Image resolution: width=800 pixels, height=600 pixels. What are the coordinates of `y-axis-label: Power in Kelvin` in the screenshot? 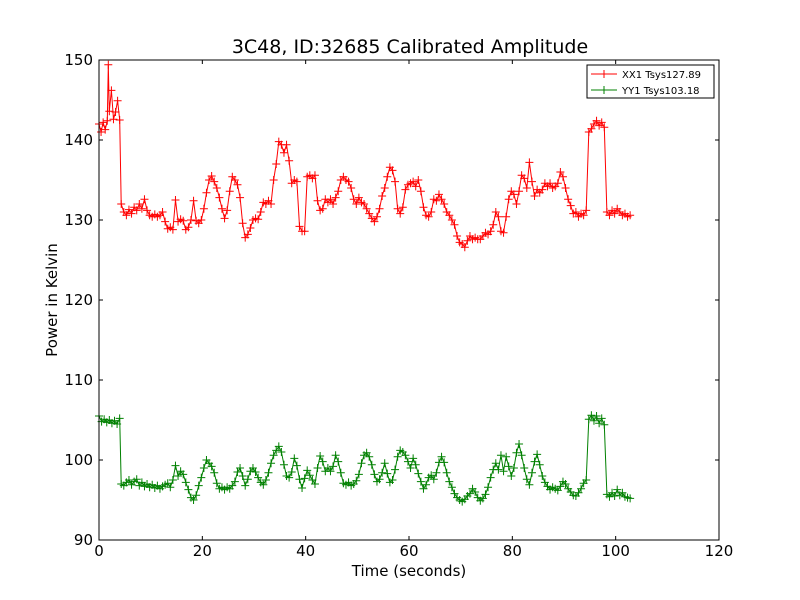 It's located at (52, 300).